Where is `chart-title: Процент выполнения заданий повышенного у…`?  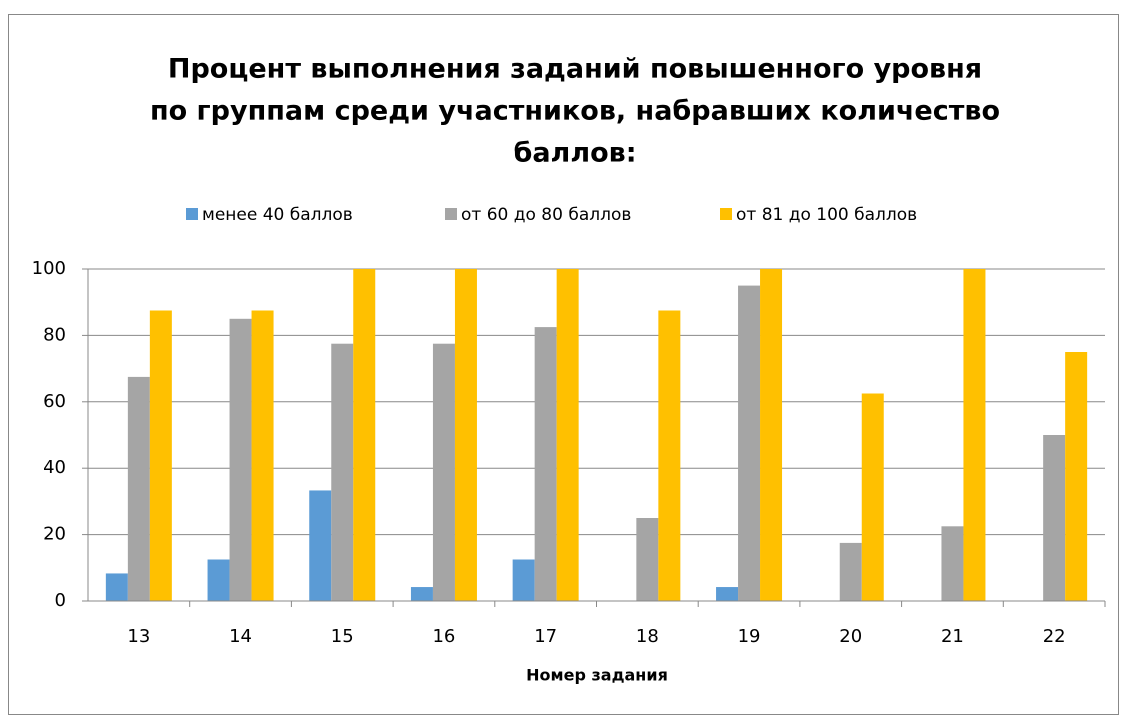
chart-title: Процент выполнения заданий повышенного у… is located at coordinates (575, 69).